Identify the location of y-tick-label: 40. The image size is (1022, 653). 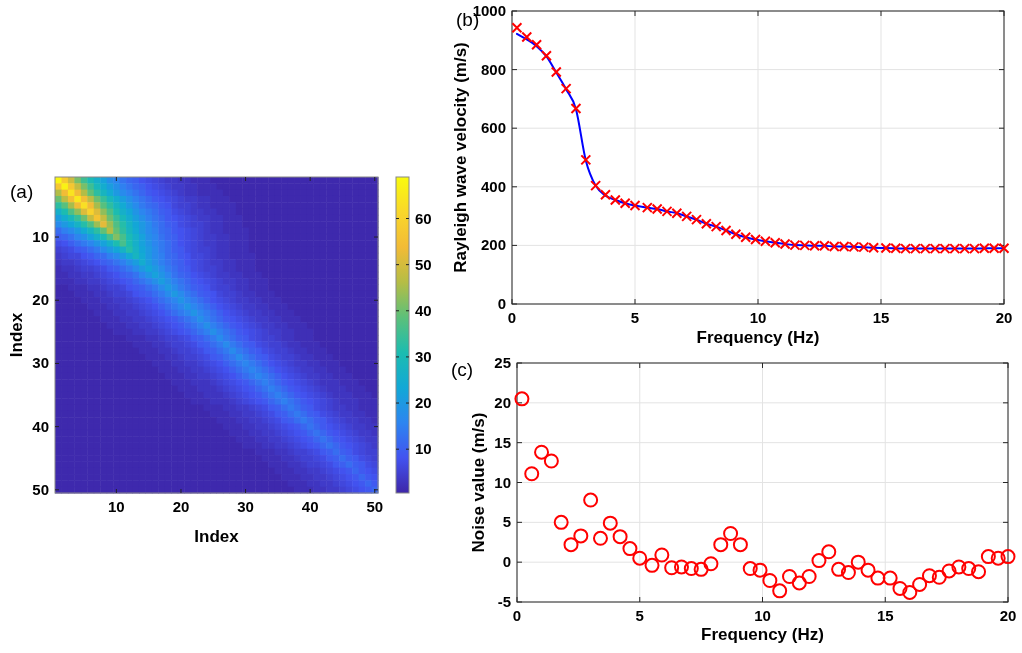
(40, 426).